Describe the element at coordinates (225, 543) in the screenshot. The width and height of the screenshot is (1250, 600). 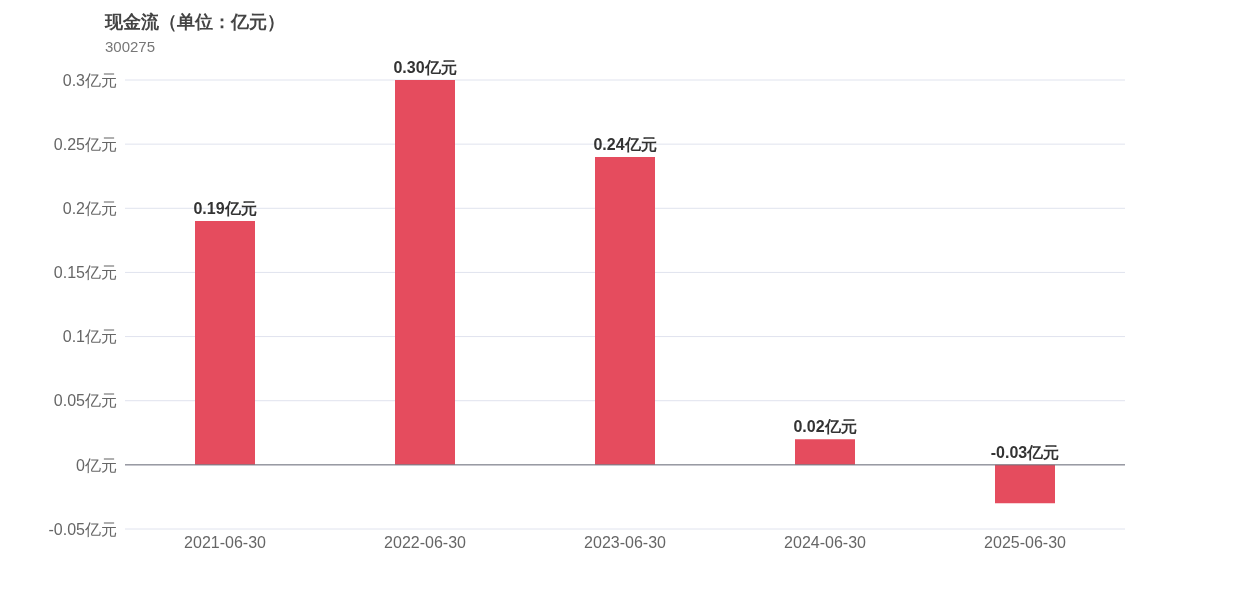
I see `x-tick-label: 2021-06-30` at that location.